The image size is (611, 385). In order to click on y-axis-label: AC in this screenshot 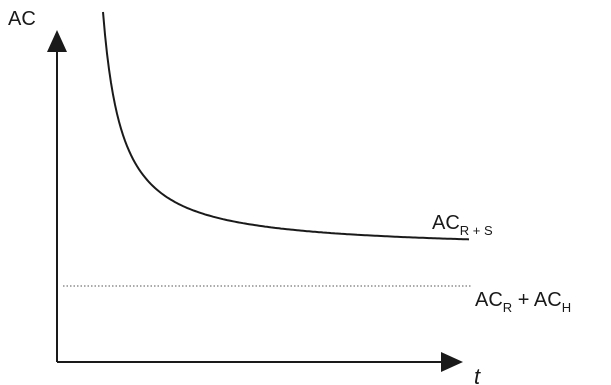, I will do `click(22, 19)`.